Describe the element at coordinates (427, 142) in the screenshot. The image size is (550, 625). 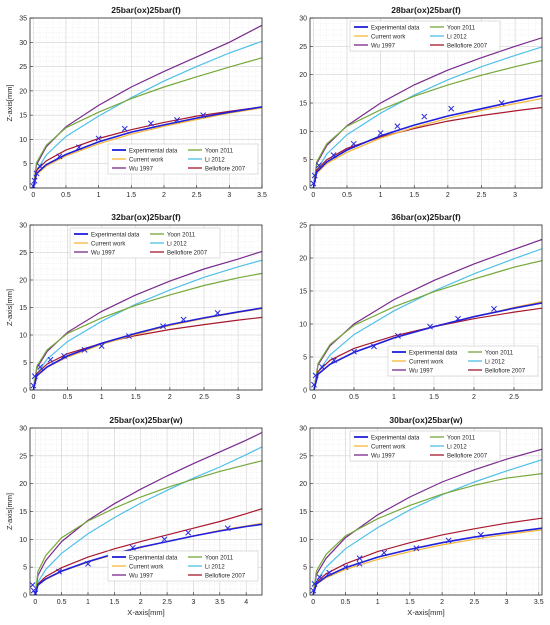
I see `series-line-current` at that location.